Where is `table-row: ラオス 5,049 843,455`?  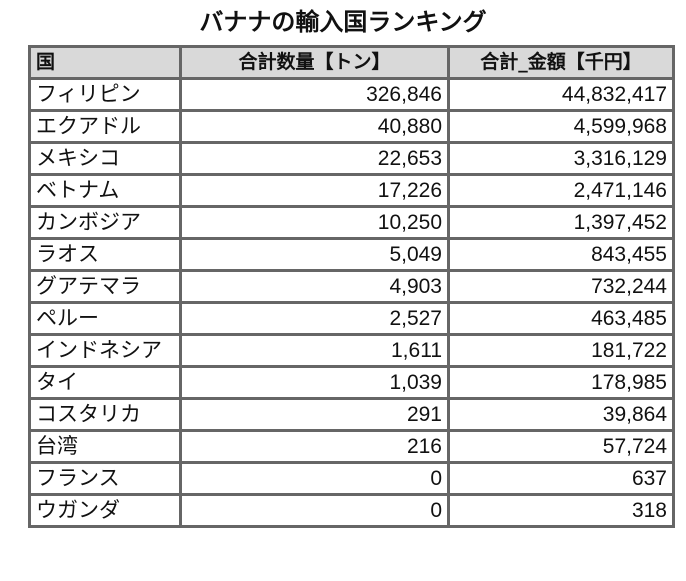 table-row: ラオス 5,049 843,455 is located at coordinates (351, 254).